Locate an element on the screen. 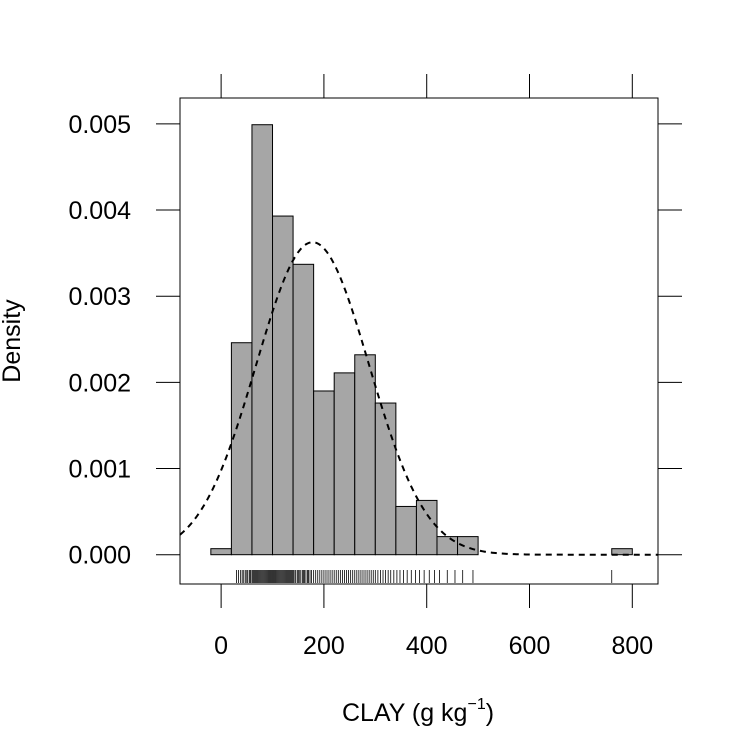  x-tick-label: 200 is located at coordinates (324, 646).